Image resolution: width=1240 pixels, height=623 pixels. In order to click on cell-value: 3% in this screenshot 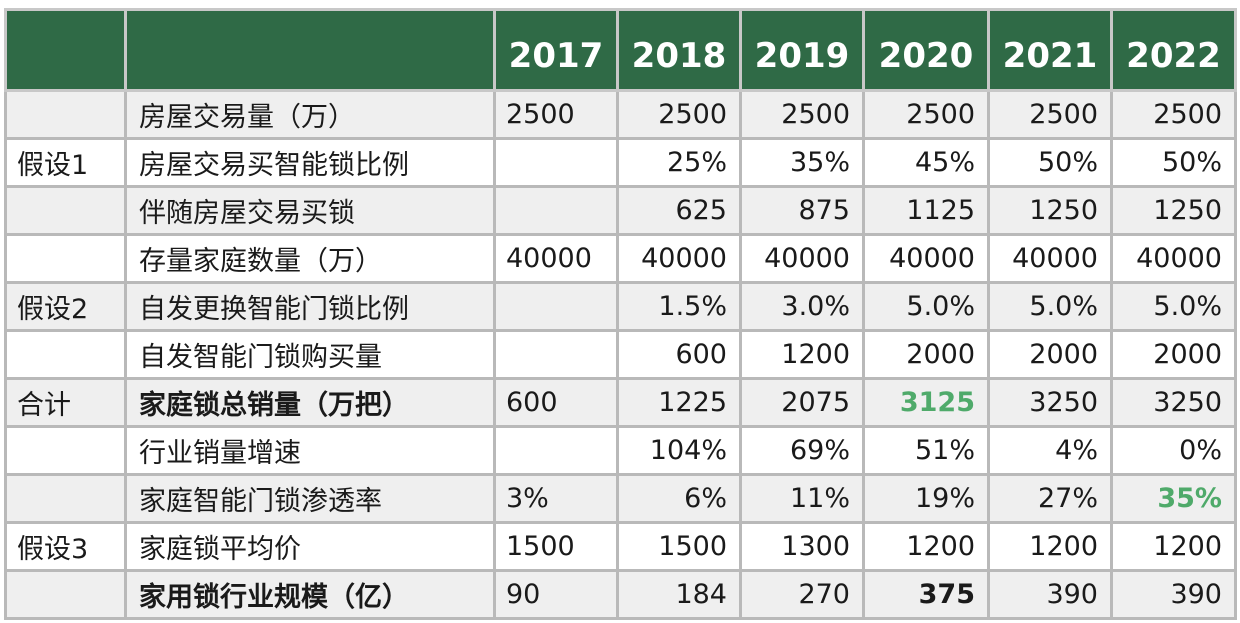, I will do `click(556, 498)`.